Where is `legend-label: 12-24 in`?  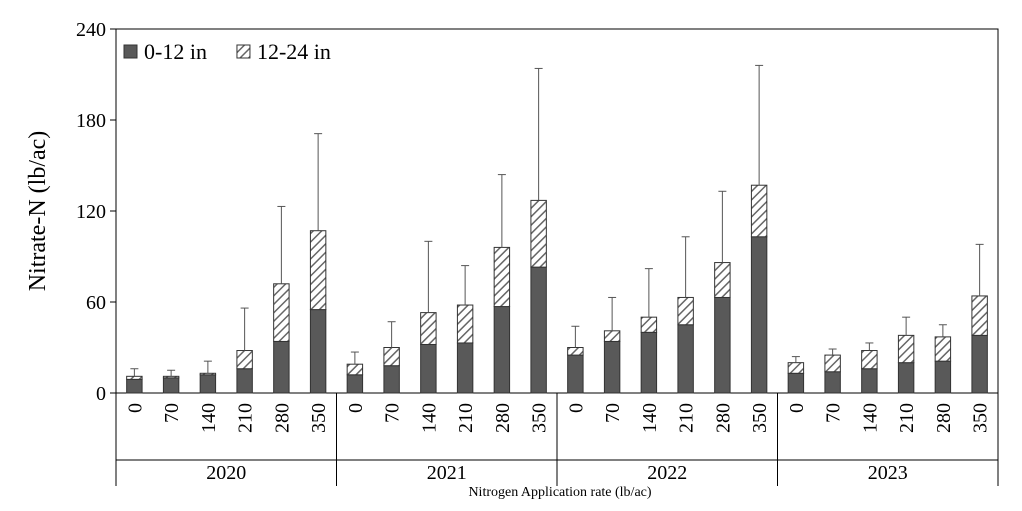
legend-label: 12-24 in is located at coordinates (294, 51).